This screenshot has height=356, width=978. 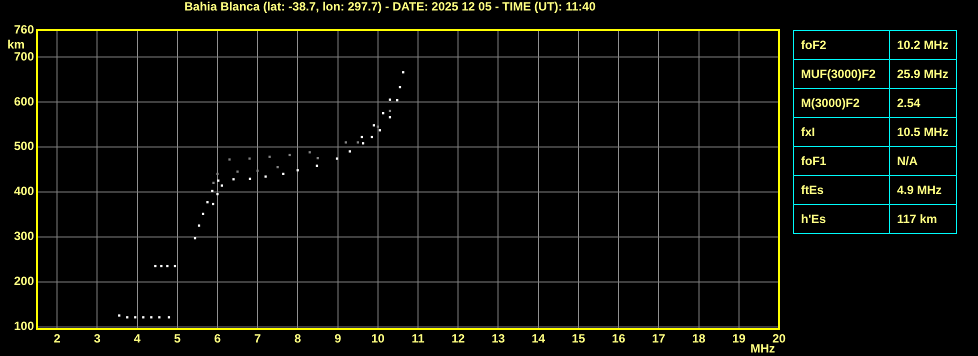 What do you see at coordinates (390, 7) in the screenshot?
I see `chart-title: Bahia Blanca (lat: -38.7, lon: 297.7) - DATE: 2025 12 05 - TIME (UT): 11:40` at bounding box center [390, 7].